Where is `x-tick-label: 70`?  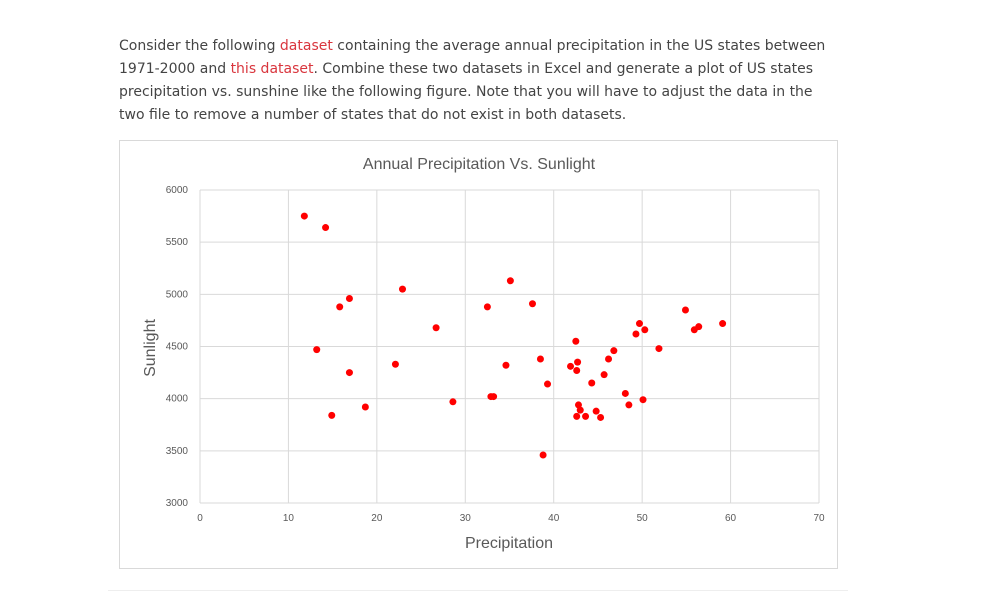 x-tick-label: 70 is located at coordinates (819, 518).